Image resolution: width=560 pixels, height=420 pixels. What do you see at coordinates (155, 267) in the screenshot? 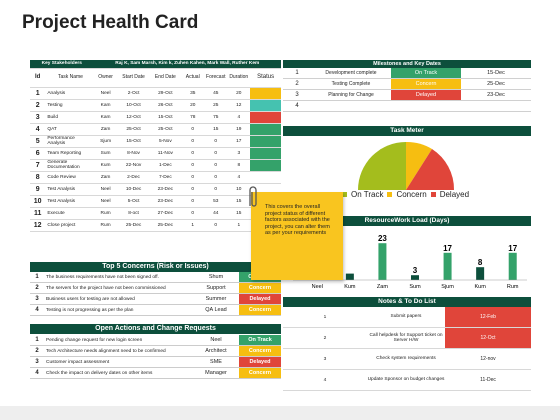
I see `concerns-header: Top 5 Concerns (Risk or Issues)` at bounding box center [155, 267].